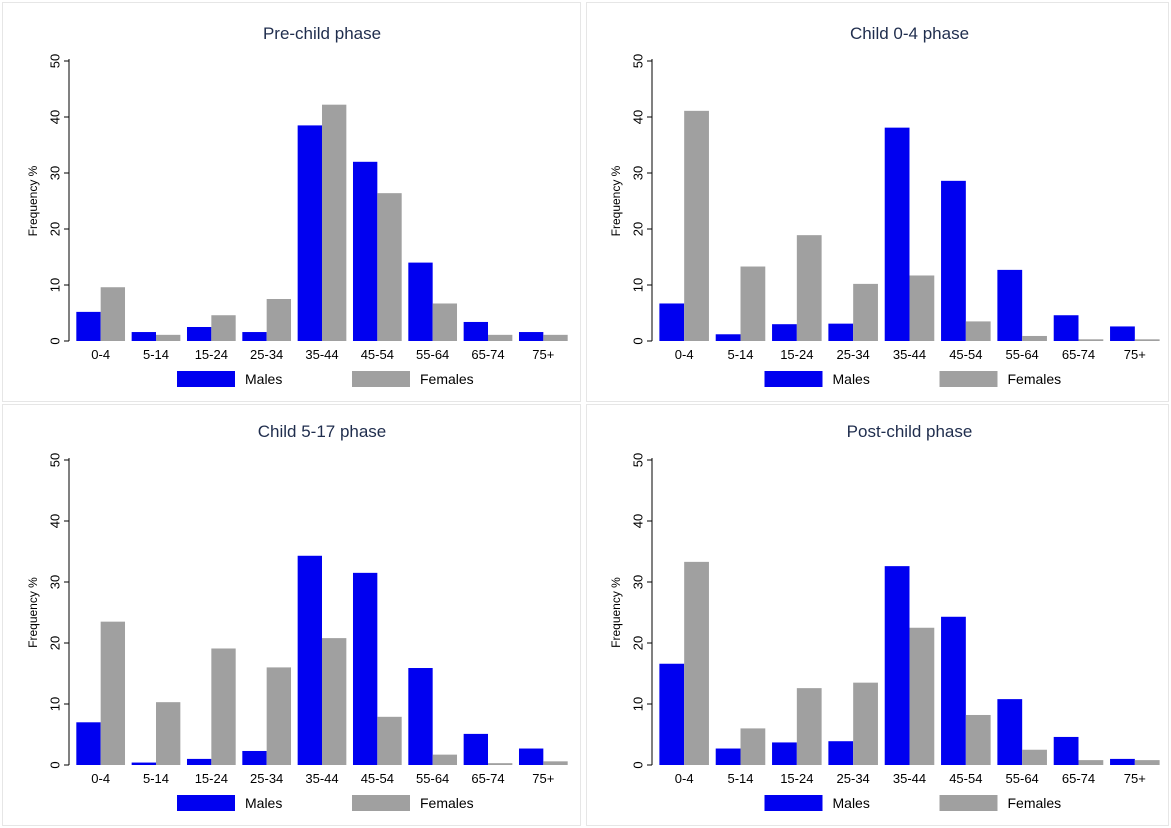  Describe the element at coordinates (322, 33) in the screenshot. I see `chart-title: Pre-child phase` at that location.